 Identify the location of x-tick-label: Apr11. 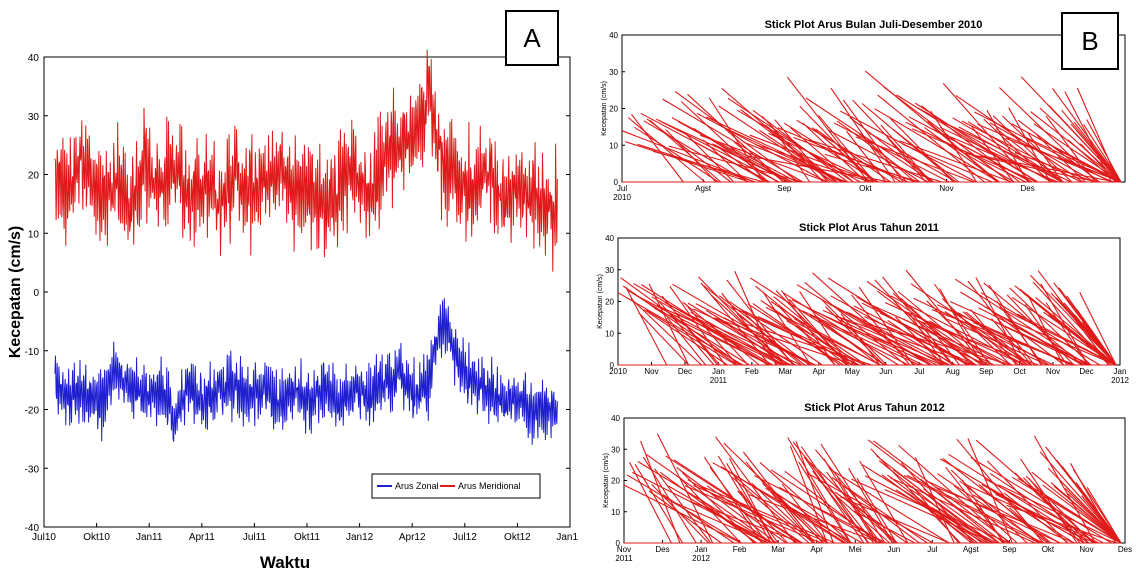
(202, 537).